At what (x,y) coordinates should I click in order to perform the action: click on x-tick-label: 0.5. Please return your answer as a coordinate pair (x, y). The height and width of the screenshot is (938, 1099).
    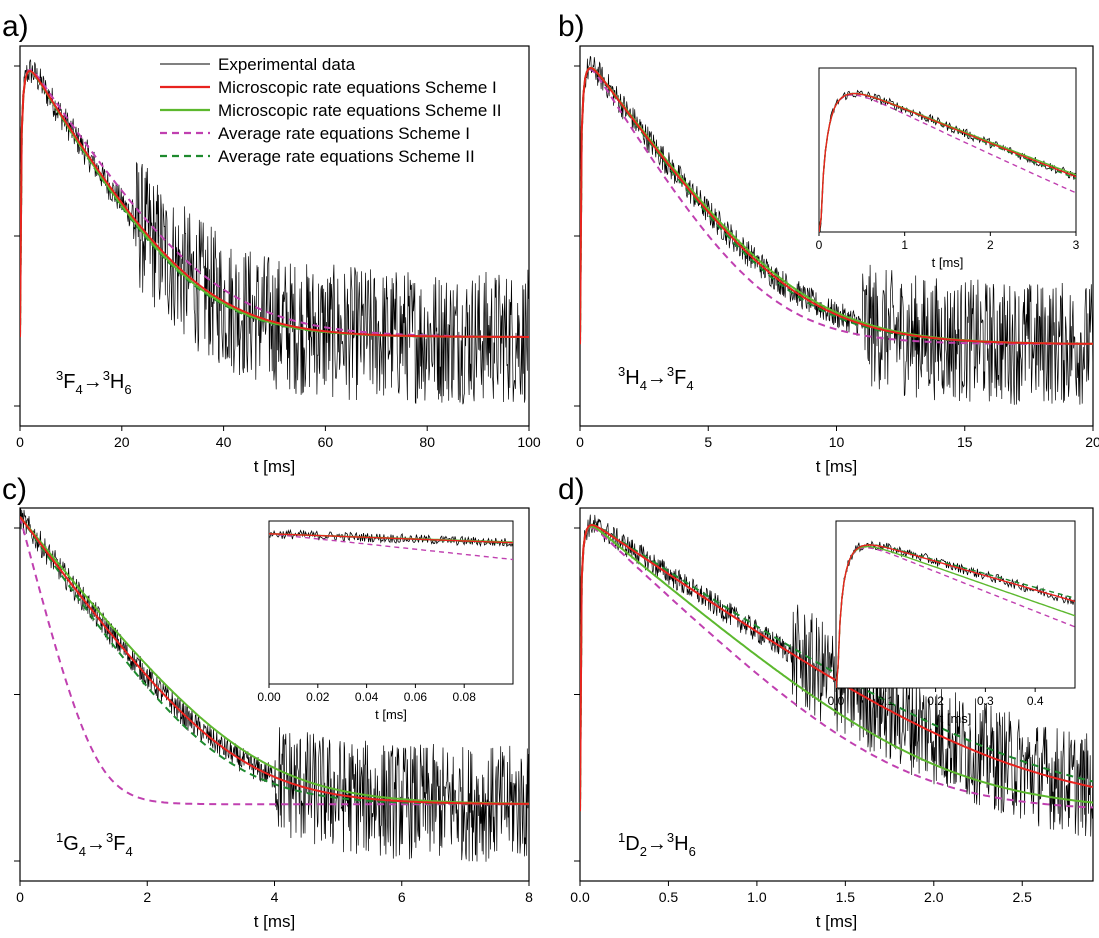
    Looking at the image, I should click on (669, 897).